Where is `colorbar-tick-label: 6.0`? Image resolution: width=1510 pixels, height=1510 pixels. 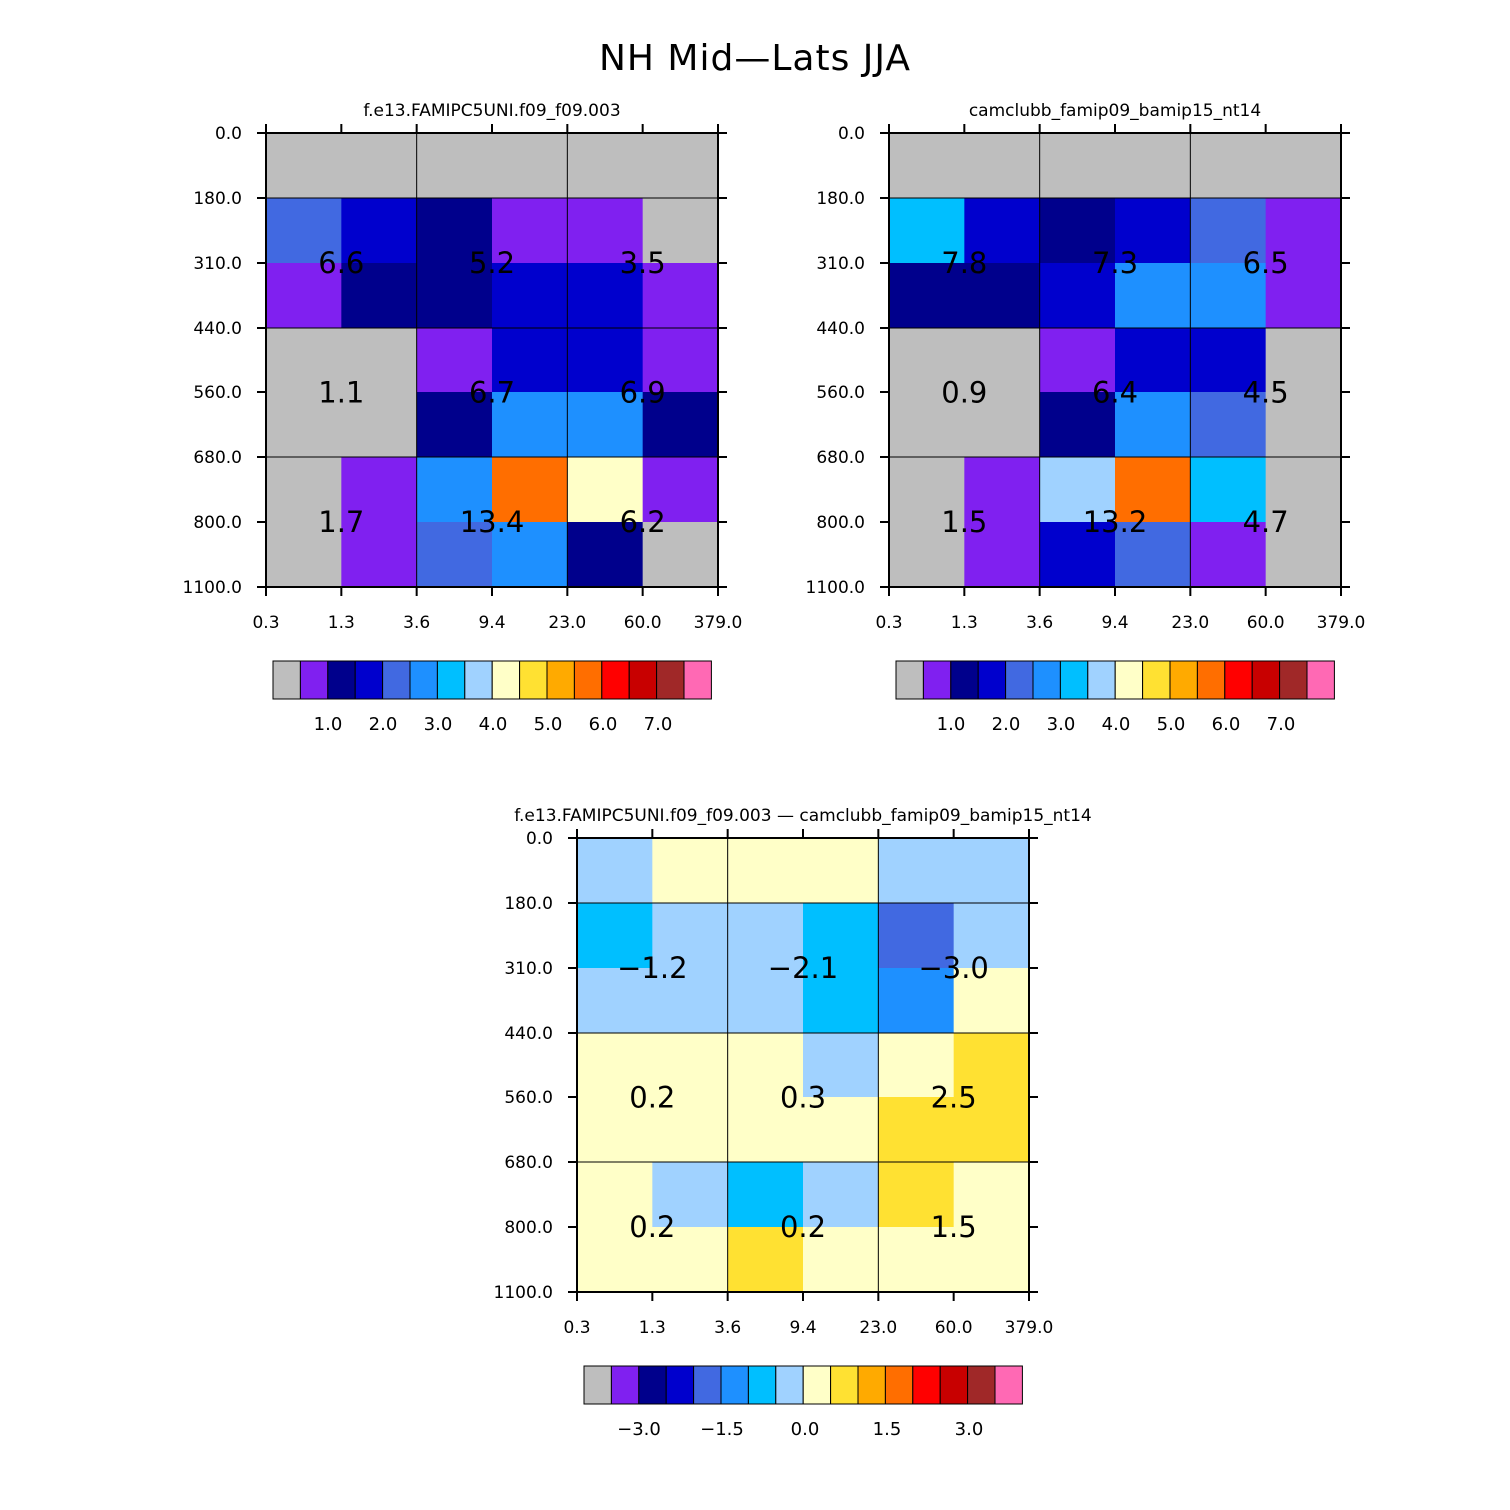
colorbar-tick-label: 6.0 is located at coordinates (1226, 724).